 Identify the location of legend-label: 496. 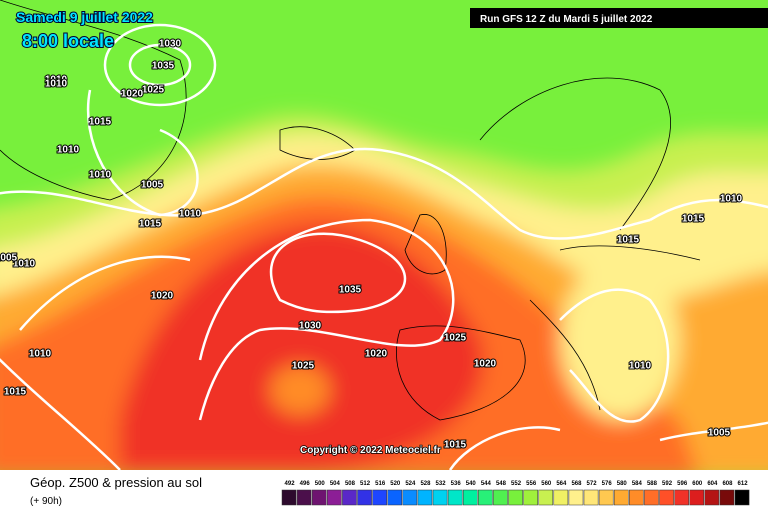
(305, 484).